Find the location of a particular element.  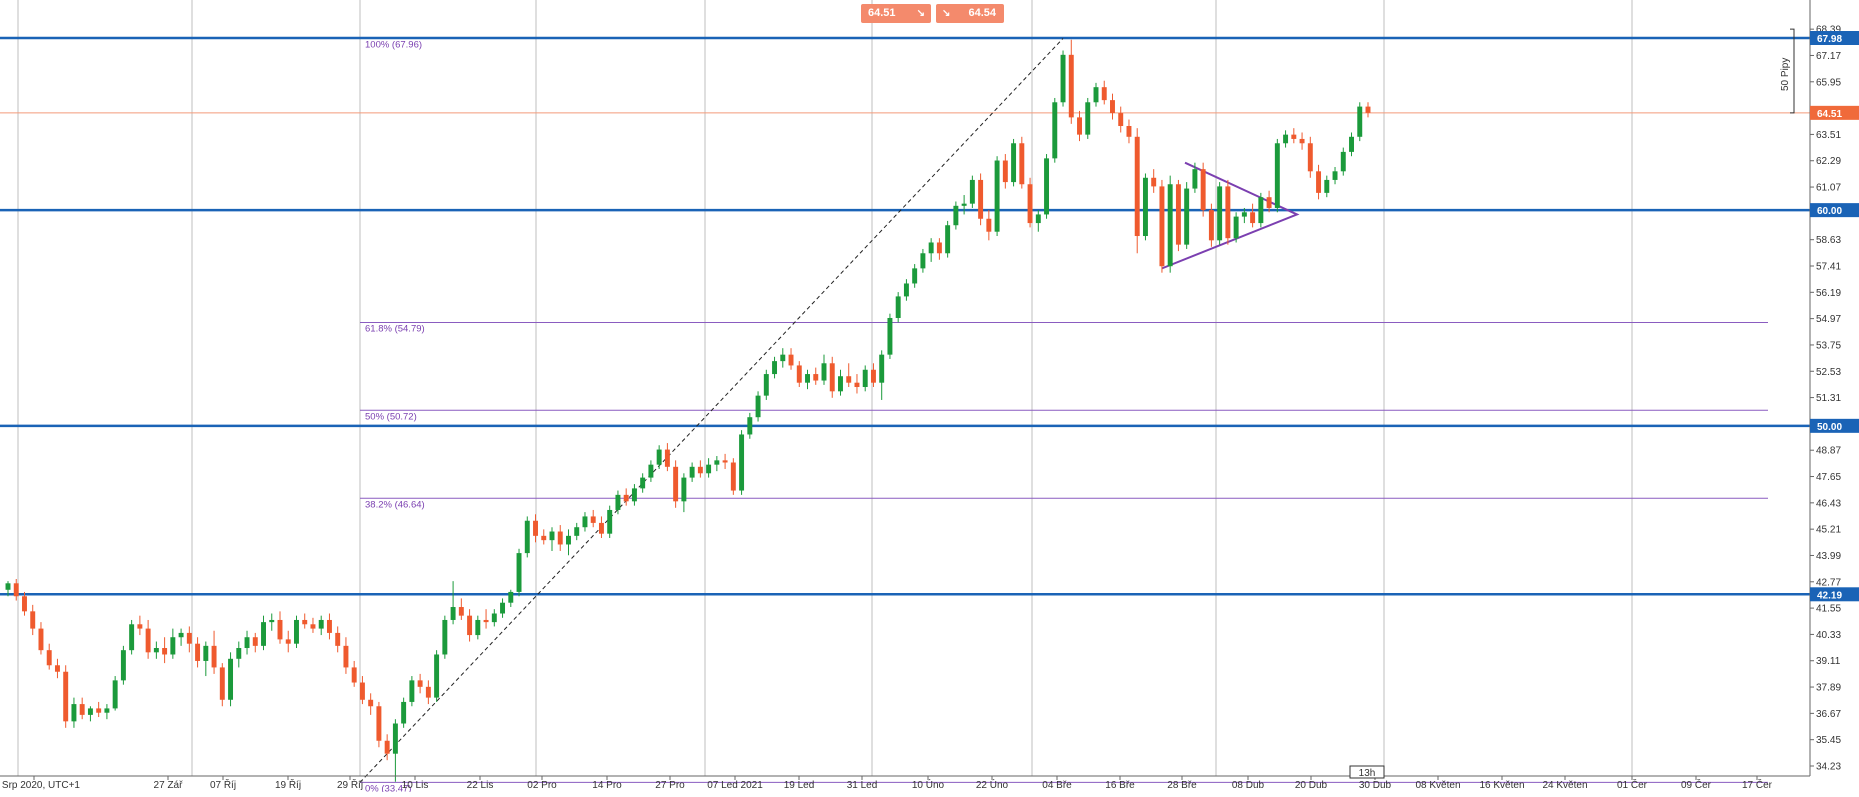

x-tick-label: 28 Bře is located at coordinates (1182, 785).